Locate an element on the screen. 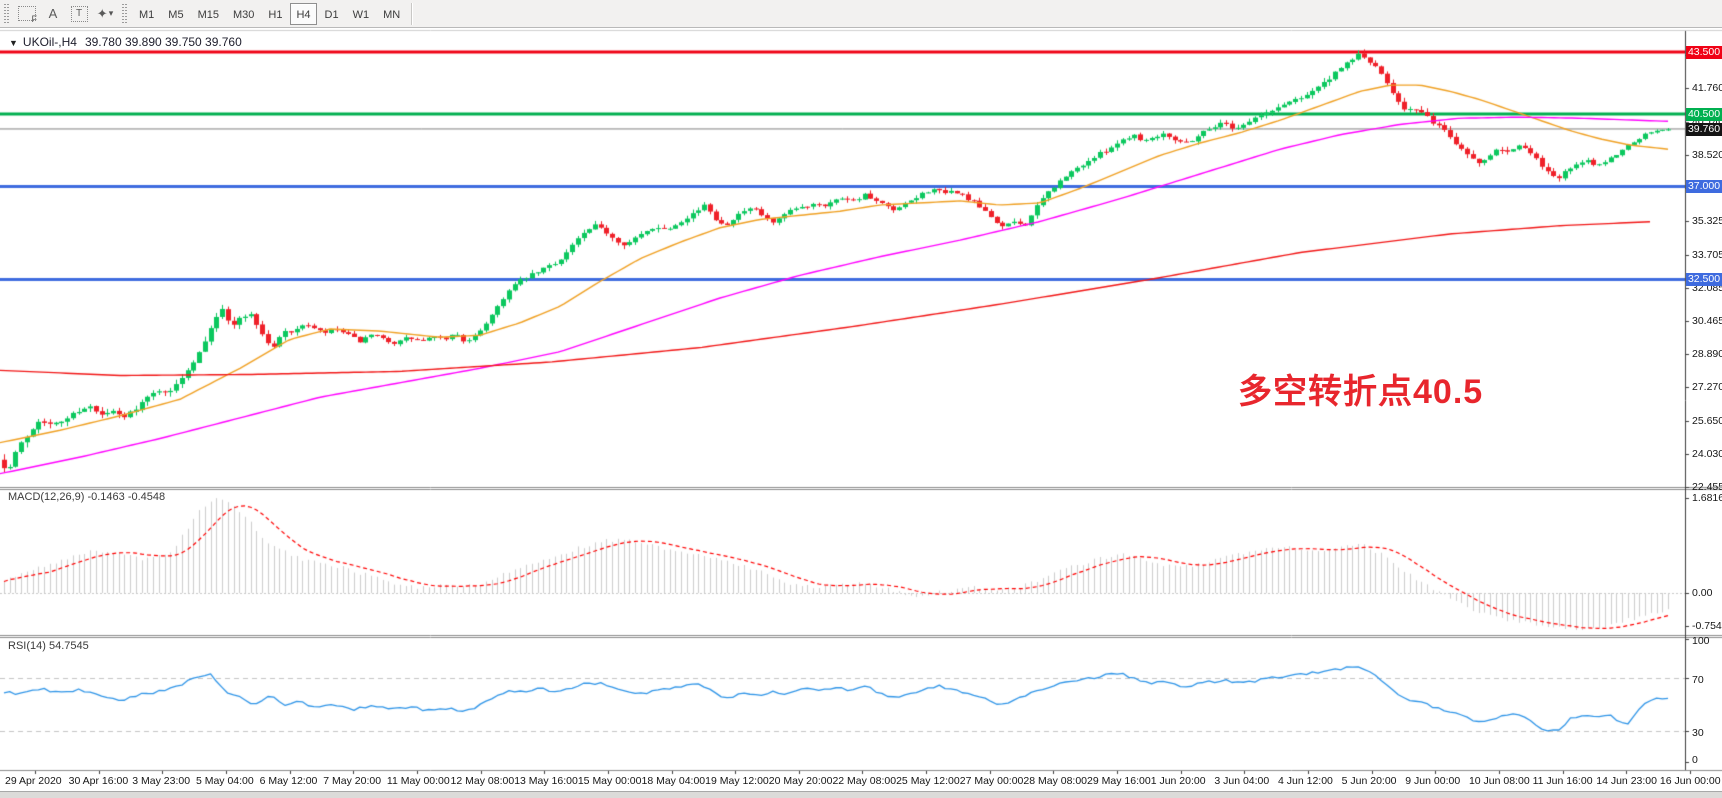 Image resolution: width=1722 pixels, height=798 pixels. price-tick-label: 38.520 is located at coordinates (1707, 154).